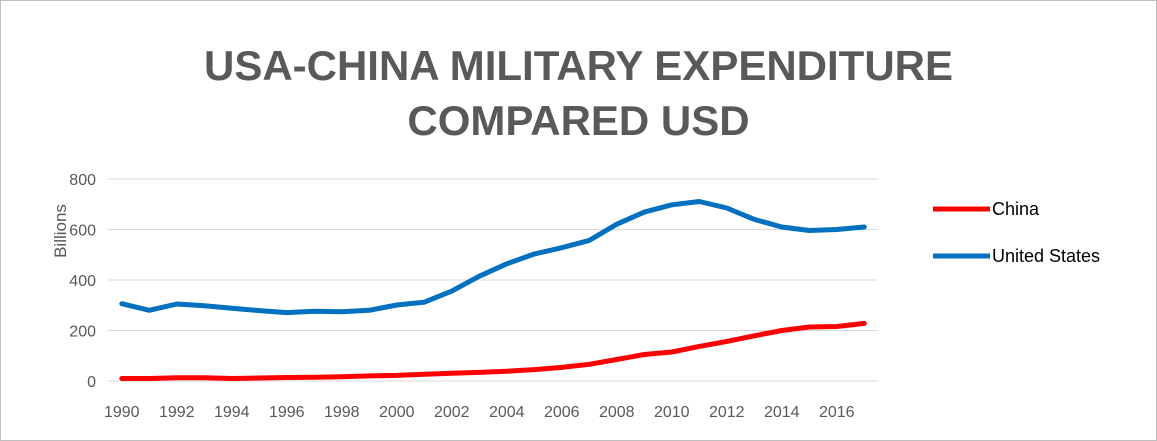  Describe the element at coordinates (672, 412) in the screenshot. I see `x-tick-label: 2010` at that location.